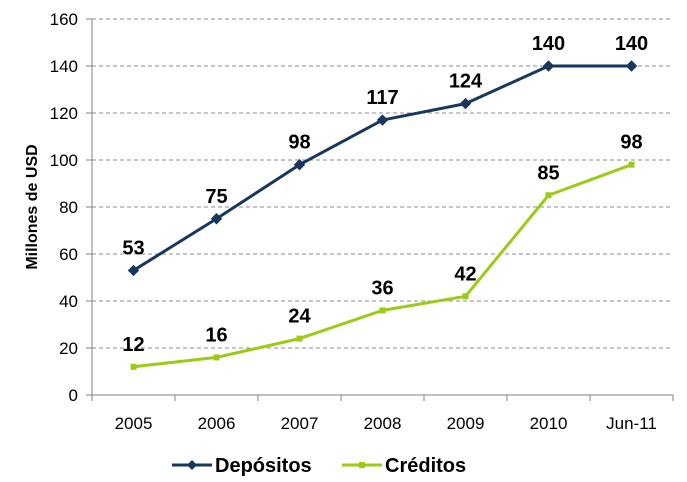  I want to click on y-axis-label: Millones de USD, so click(32, 206).